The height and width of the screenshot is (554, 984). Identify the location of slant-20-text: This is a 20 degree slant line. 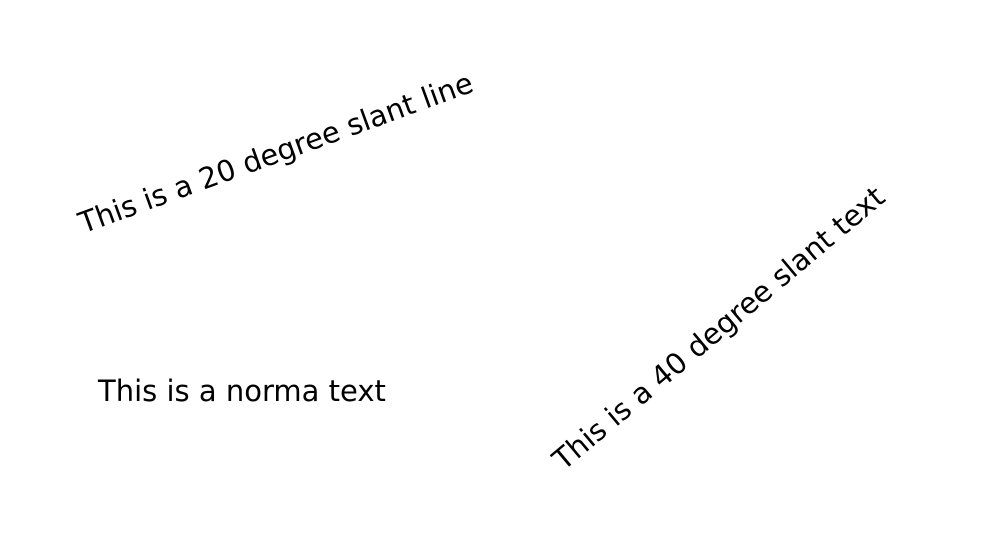
(275, 153).